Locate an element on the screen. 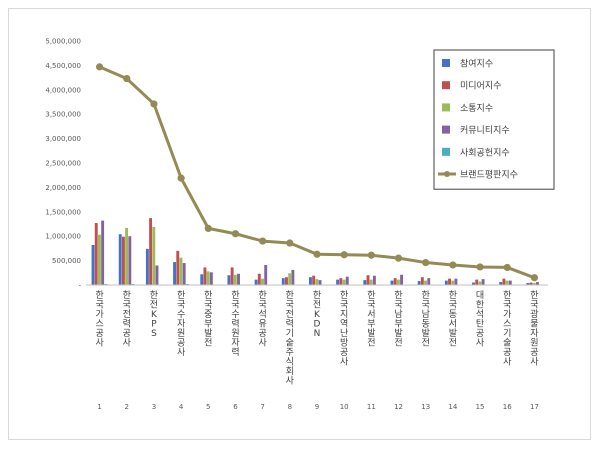  y-tick-label: 3,000,000 is located at coordinates (63, 139).